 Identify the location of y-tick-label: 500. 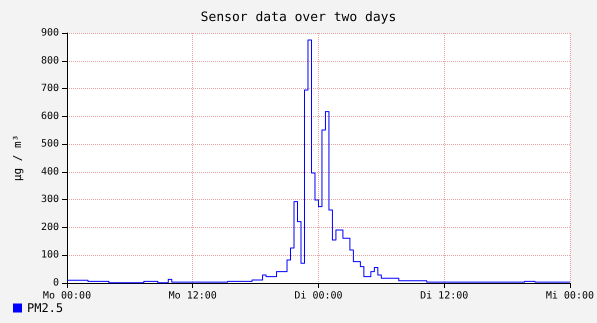
(49, 144).